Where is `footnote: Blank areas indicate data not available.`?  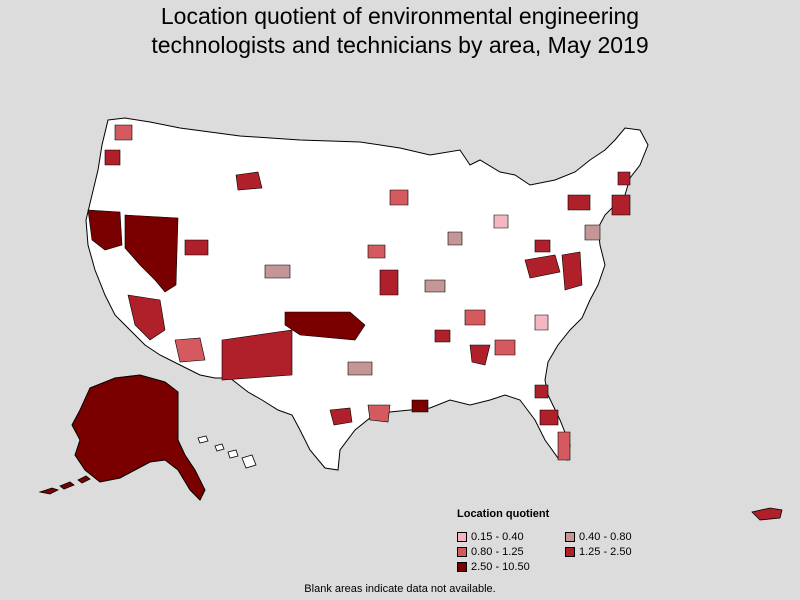 footnote: Blank areas indicate data not available. is located at coordinates (400, 589).